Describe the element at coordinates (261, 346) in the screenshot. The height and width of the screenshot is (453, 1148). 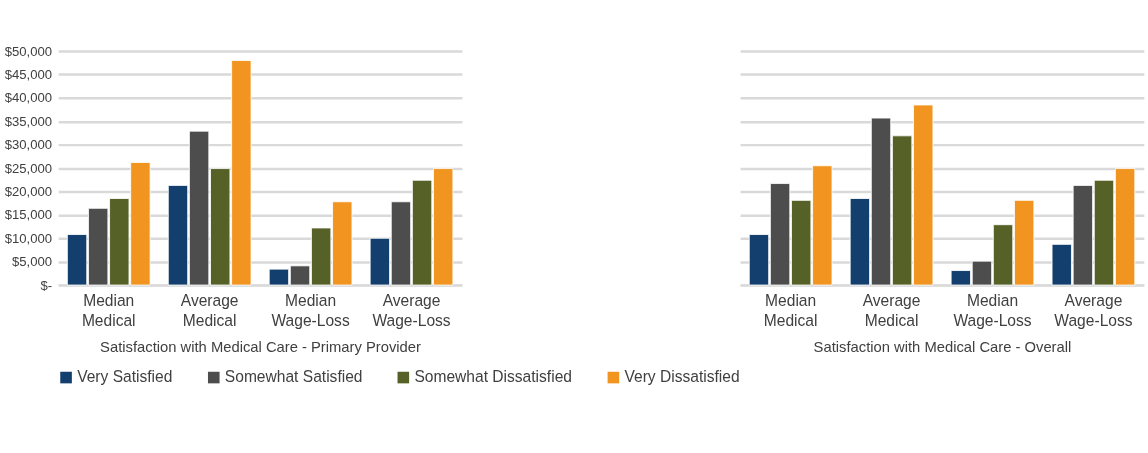
I see `x-axis-title: Satisfaction with Medical Care - Primary Provider` at that location.